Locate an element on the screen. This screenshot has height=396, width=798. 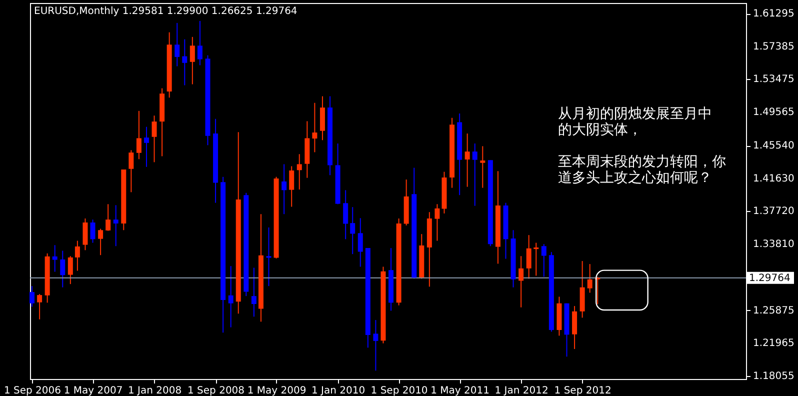
x-tick-label: 1 May 2011 is located at coordinates (460, 391).